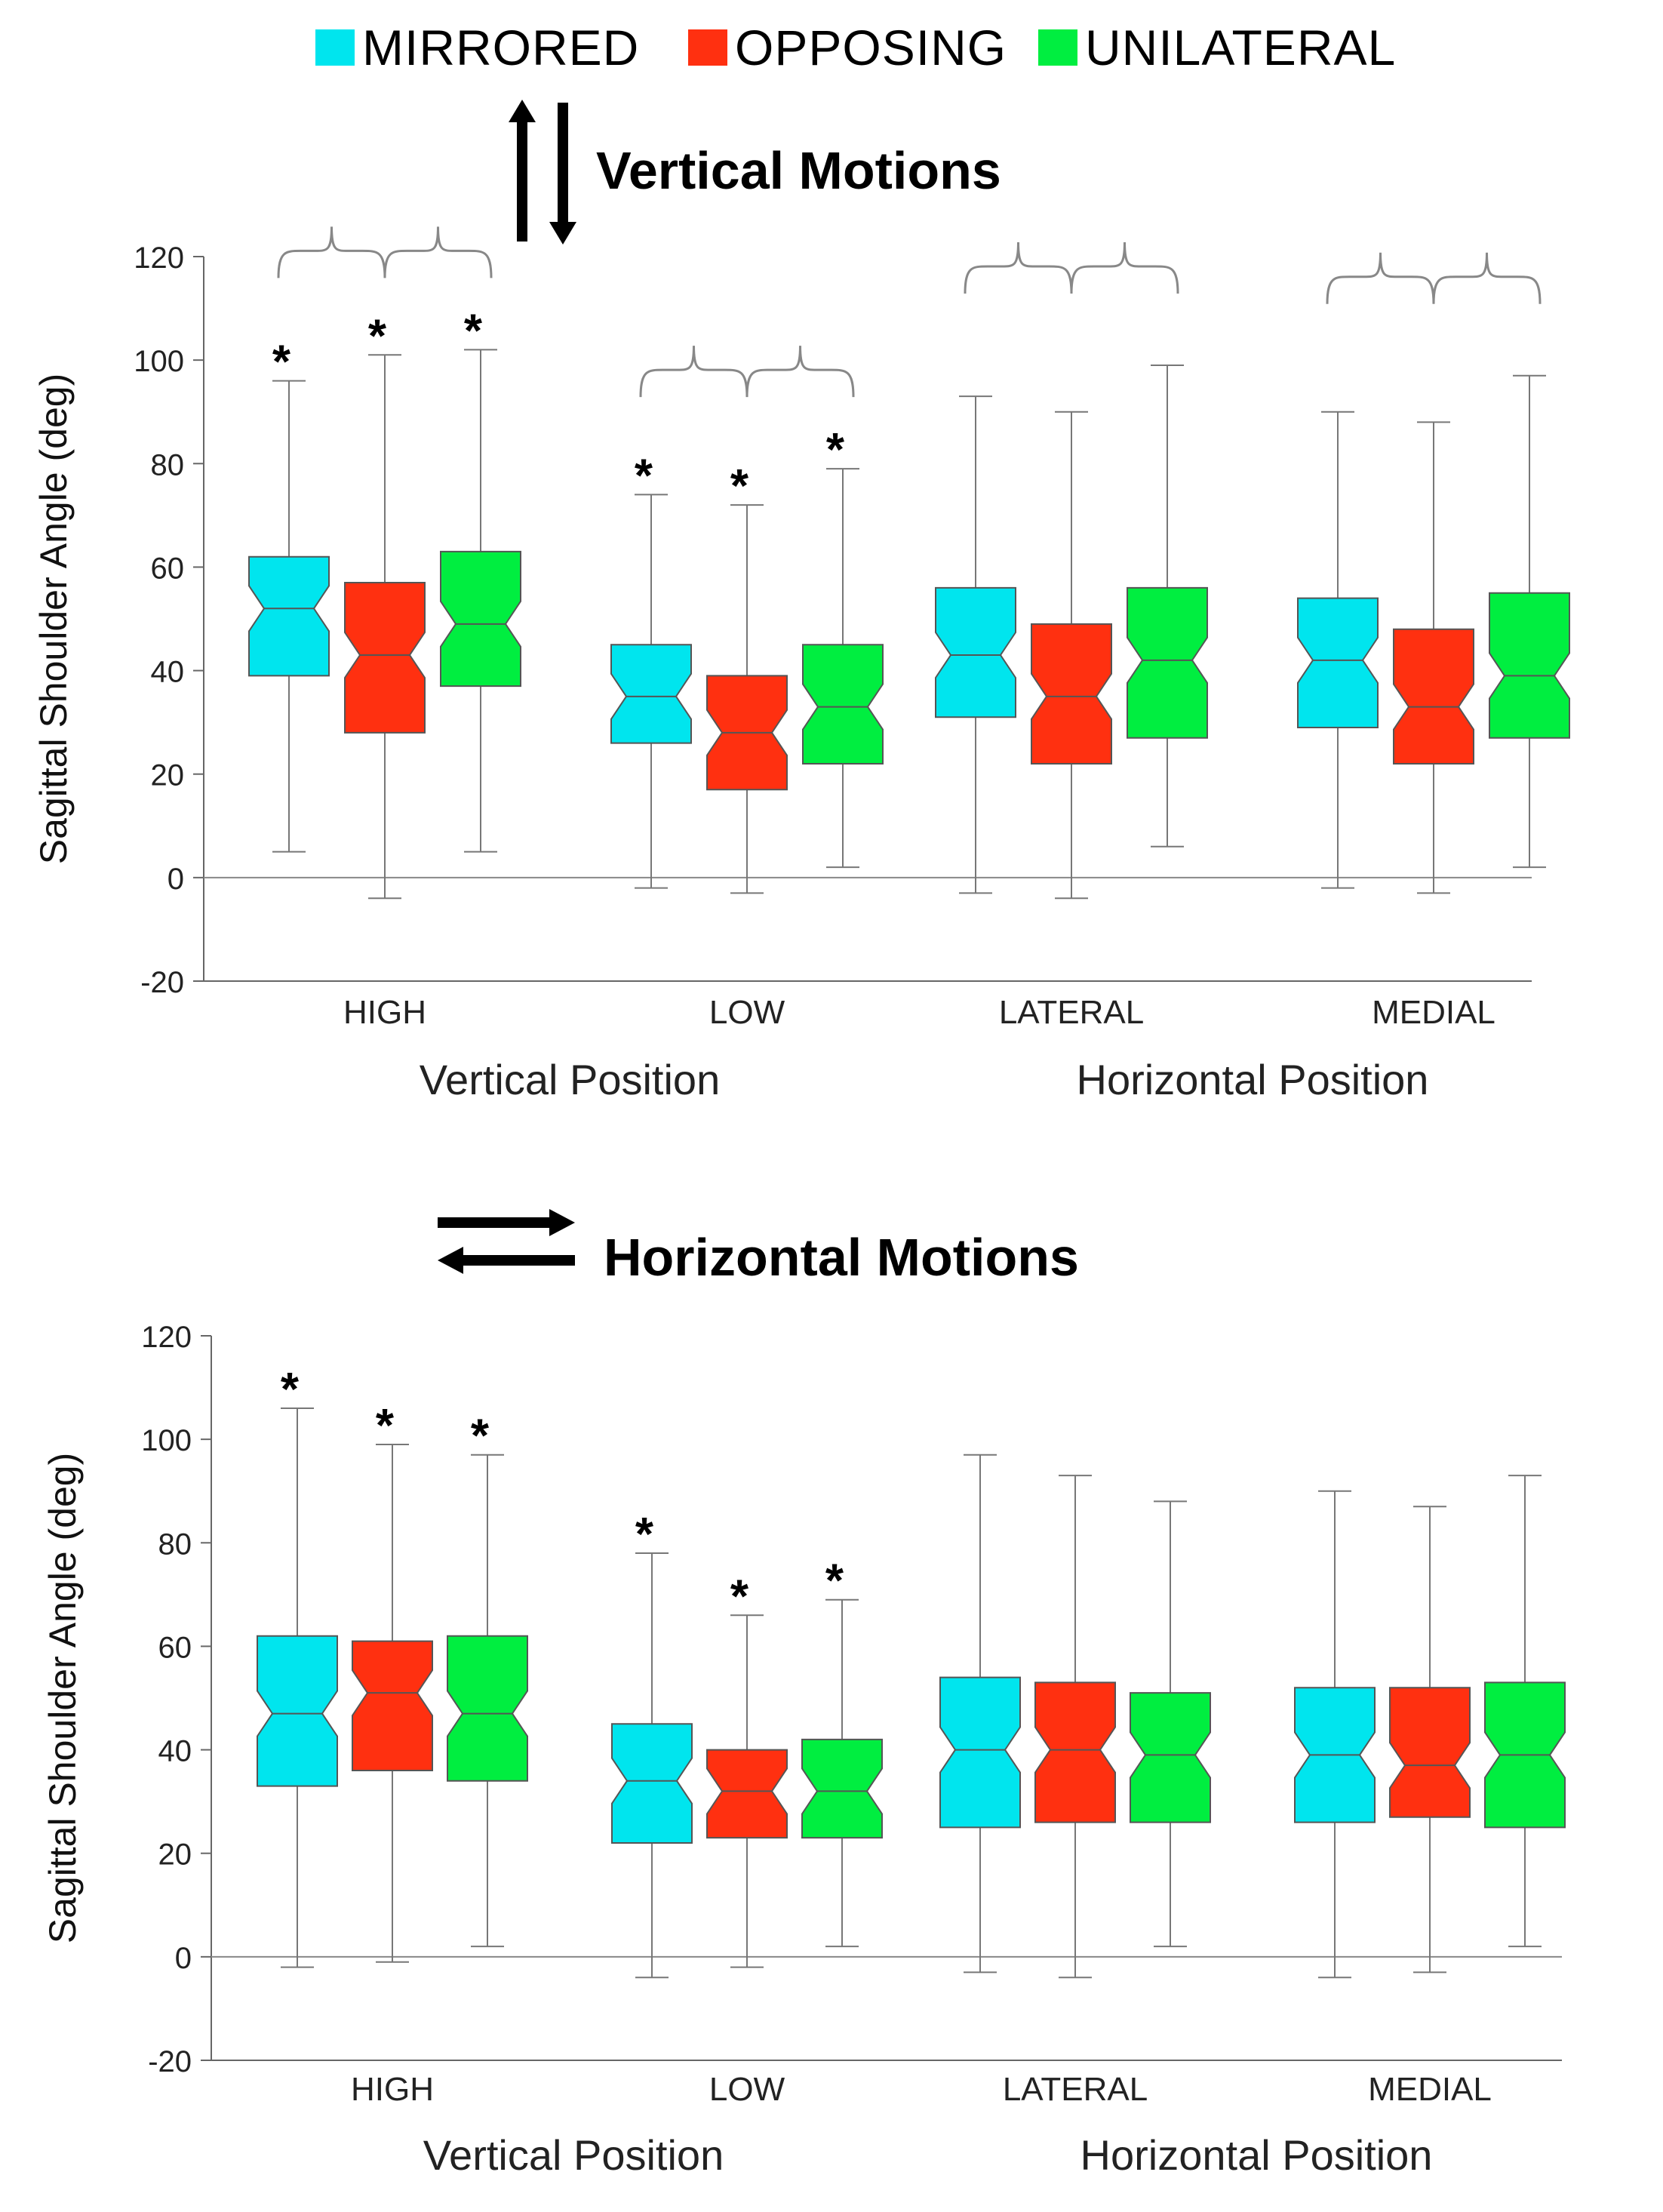 Image resolution: width=1663 pixels, height=2212 pixels. Describe the element at coordinates (871, 47) in the screenshot. I see `legend-label-opposing: OPPOSING` at that location.